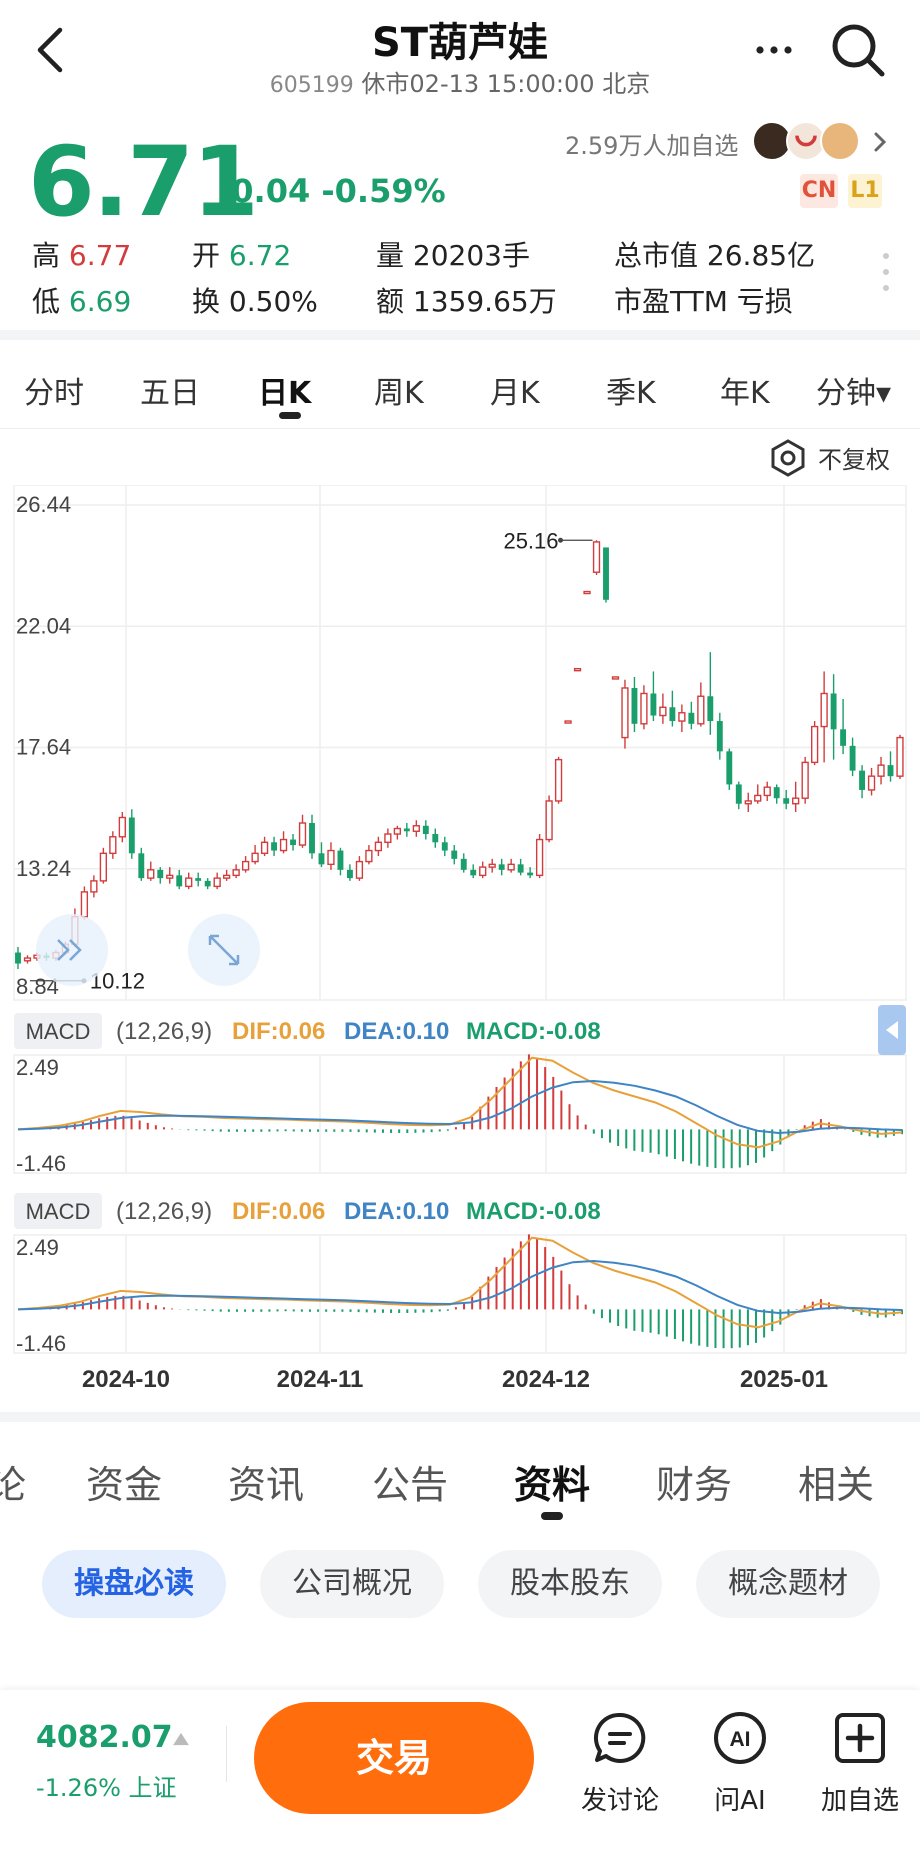 The height and width of the screenshot is (1859, 920). What do you see at coordinates (652, 146) in the screenshot?
I see `followers-count: 2.59万人加自选` at bounding box center [652, 146].